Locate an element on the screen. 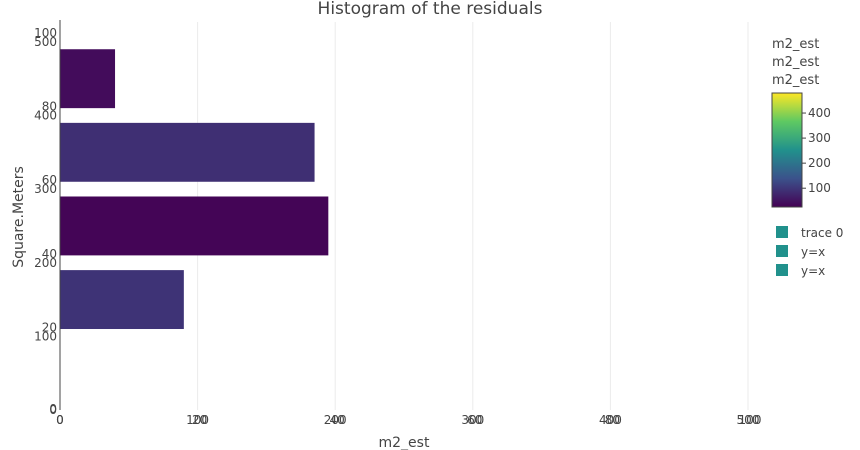  y-tick-label-secondary: 20 is located at coordinates (49, 327).